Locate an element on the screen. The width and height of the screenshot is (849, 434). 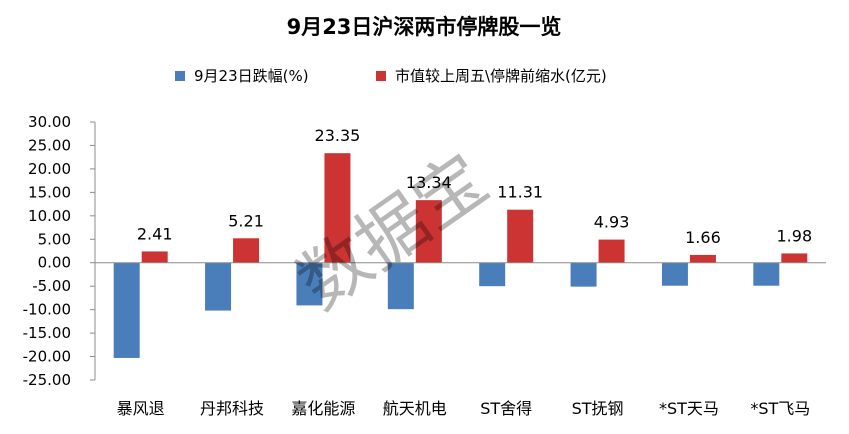
data-label: 1.98 is located at coordinates (795, 235).